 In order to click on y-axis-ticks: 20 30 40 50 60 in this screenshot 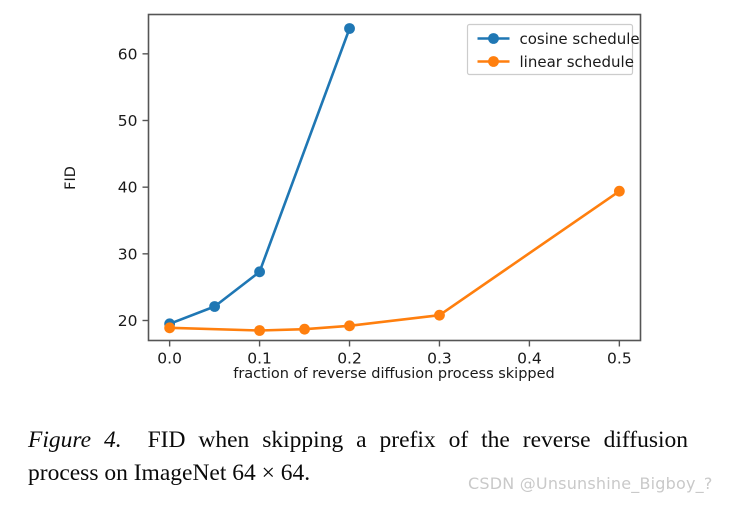, I will do `click(133, 187)`.